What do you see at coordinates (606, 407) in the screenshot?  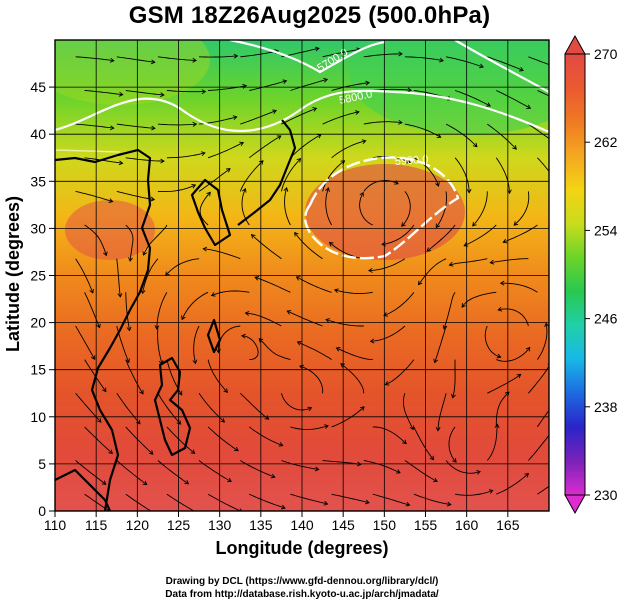 I see `colorbar-tick-label: 238` at bounding box center [606, 407].